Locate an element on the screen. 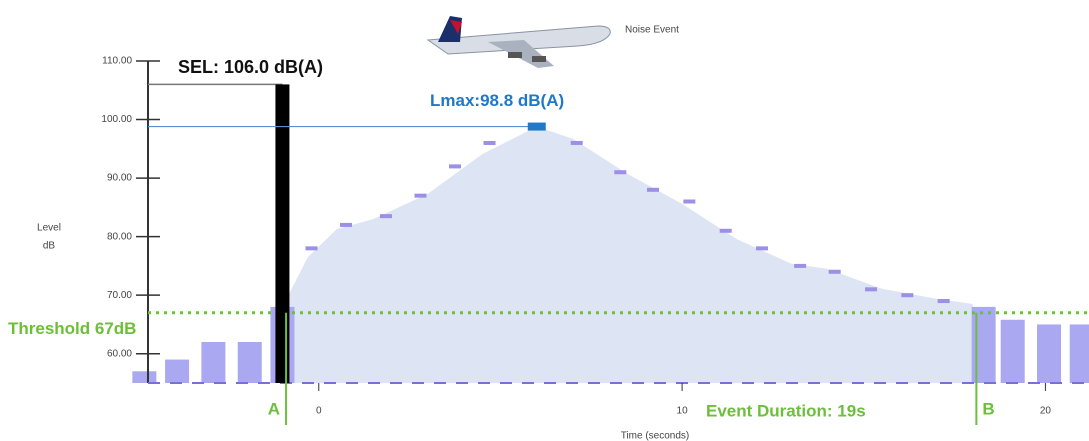 Image resolution: width=1089 pixels, height=441 pixels. event-duration: Event Duration: 19s is located at coordinates (786, 410).